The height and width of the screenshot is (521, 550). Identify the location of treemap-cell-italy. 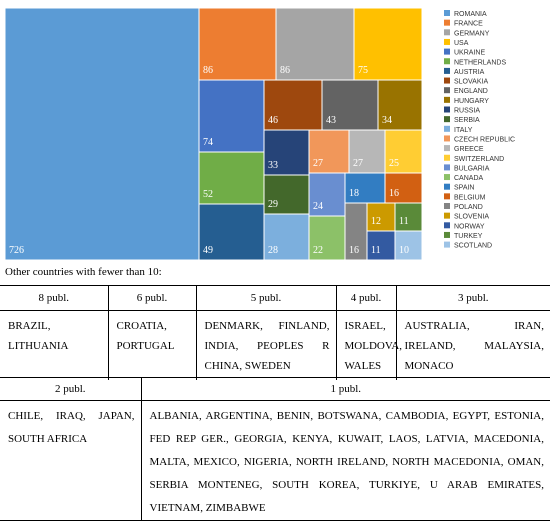
(286, 237).